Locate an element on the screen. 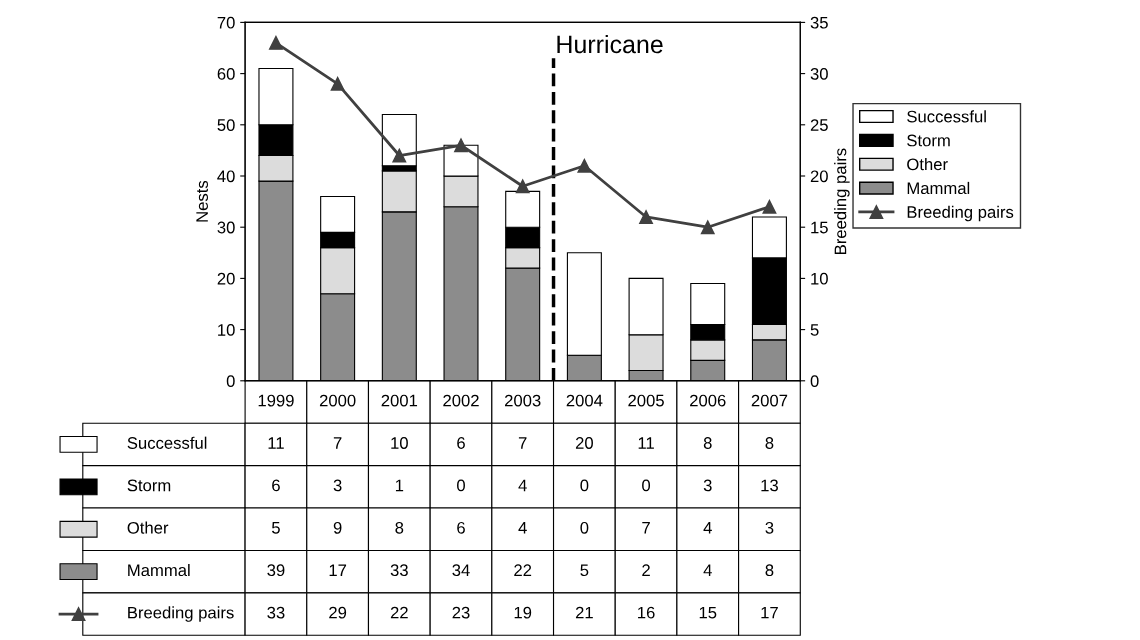 The height and width of the screenshot is (640, 1140). y2-tick-label: 30 is located at coordinates (819, 74).